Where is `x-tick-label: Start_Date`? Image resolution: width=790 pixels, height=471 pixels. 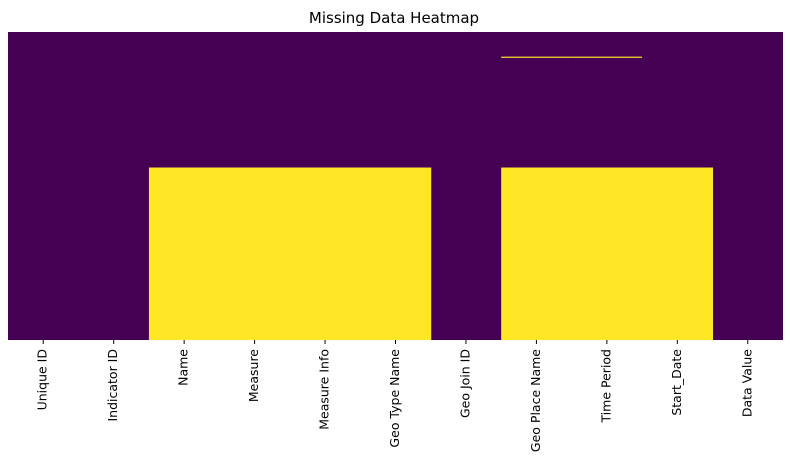 x-tick-label: Start_Date is located at coordinates (676, 382).